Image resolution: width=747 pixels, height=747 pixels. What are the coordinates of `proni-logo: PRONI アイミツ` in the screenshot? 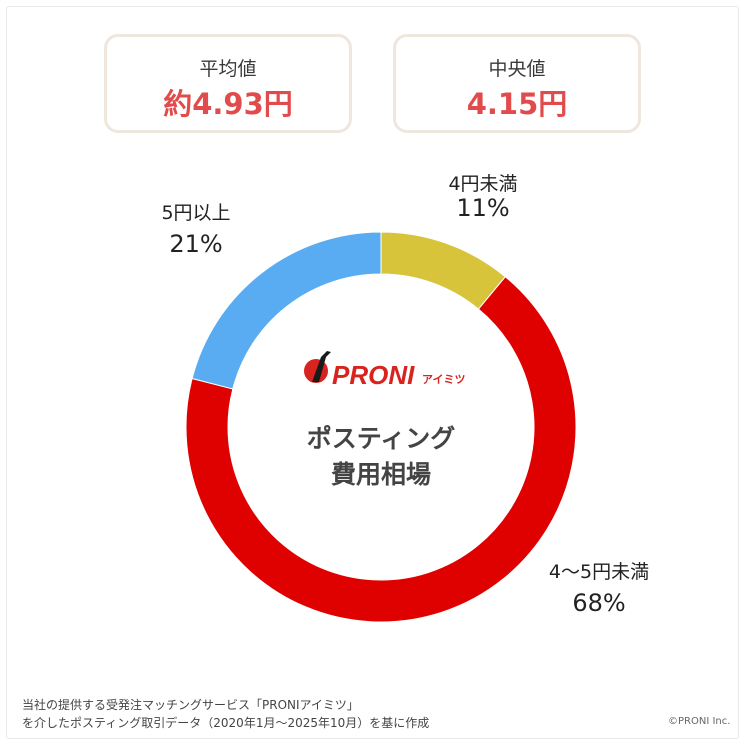 It's located at (384, 370).